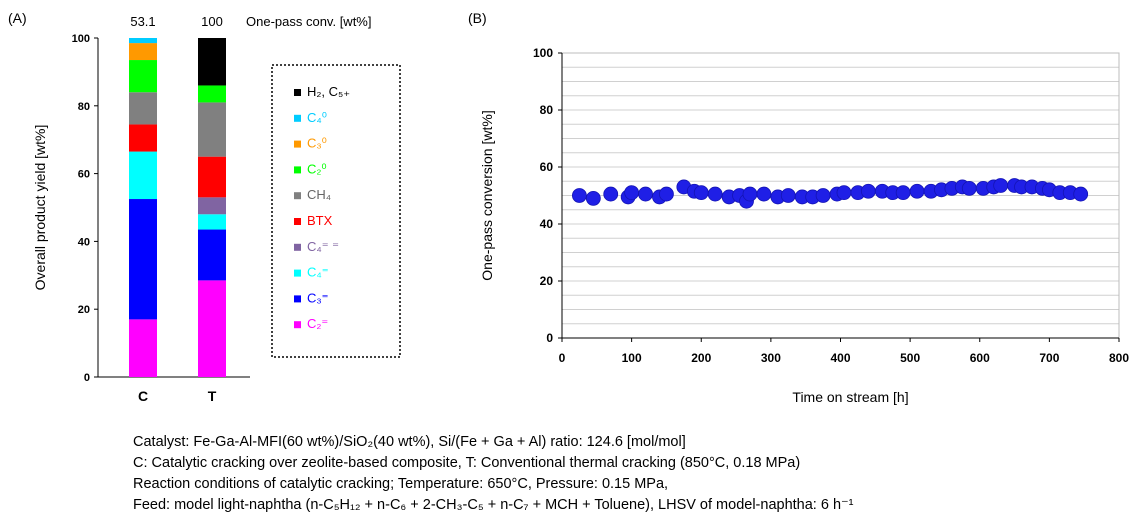  Describe the element at coordinates (84, 175) in the screenshot. I see `panel-a-y-tick-label: 60` at that location.